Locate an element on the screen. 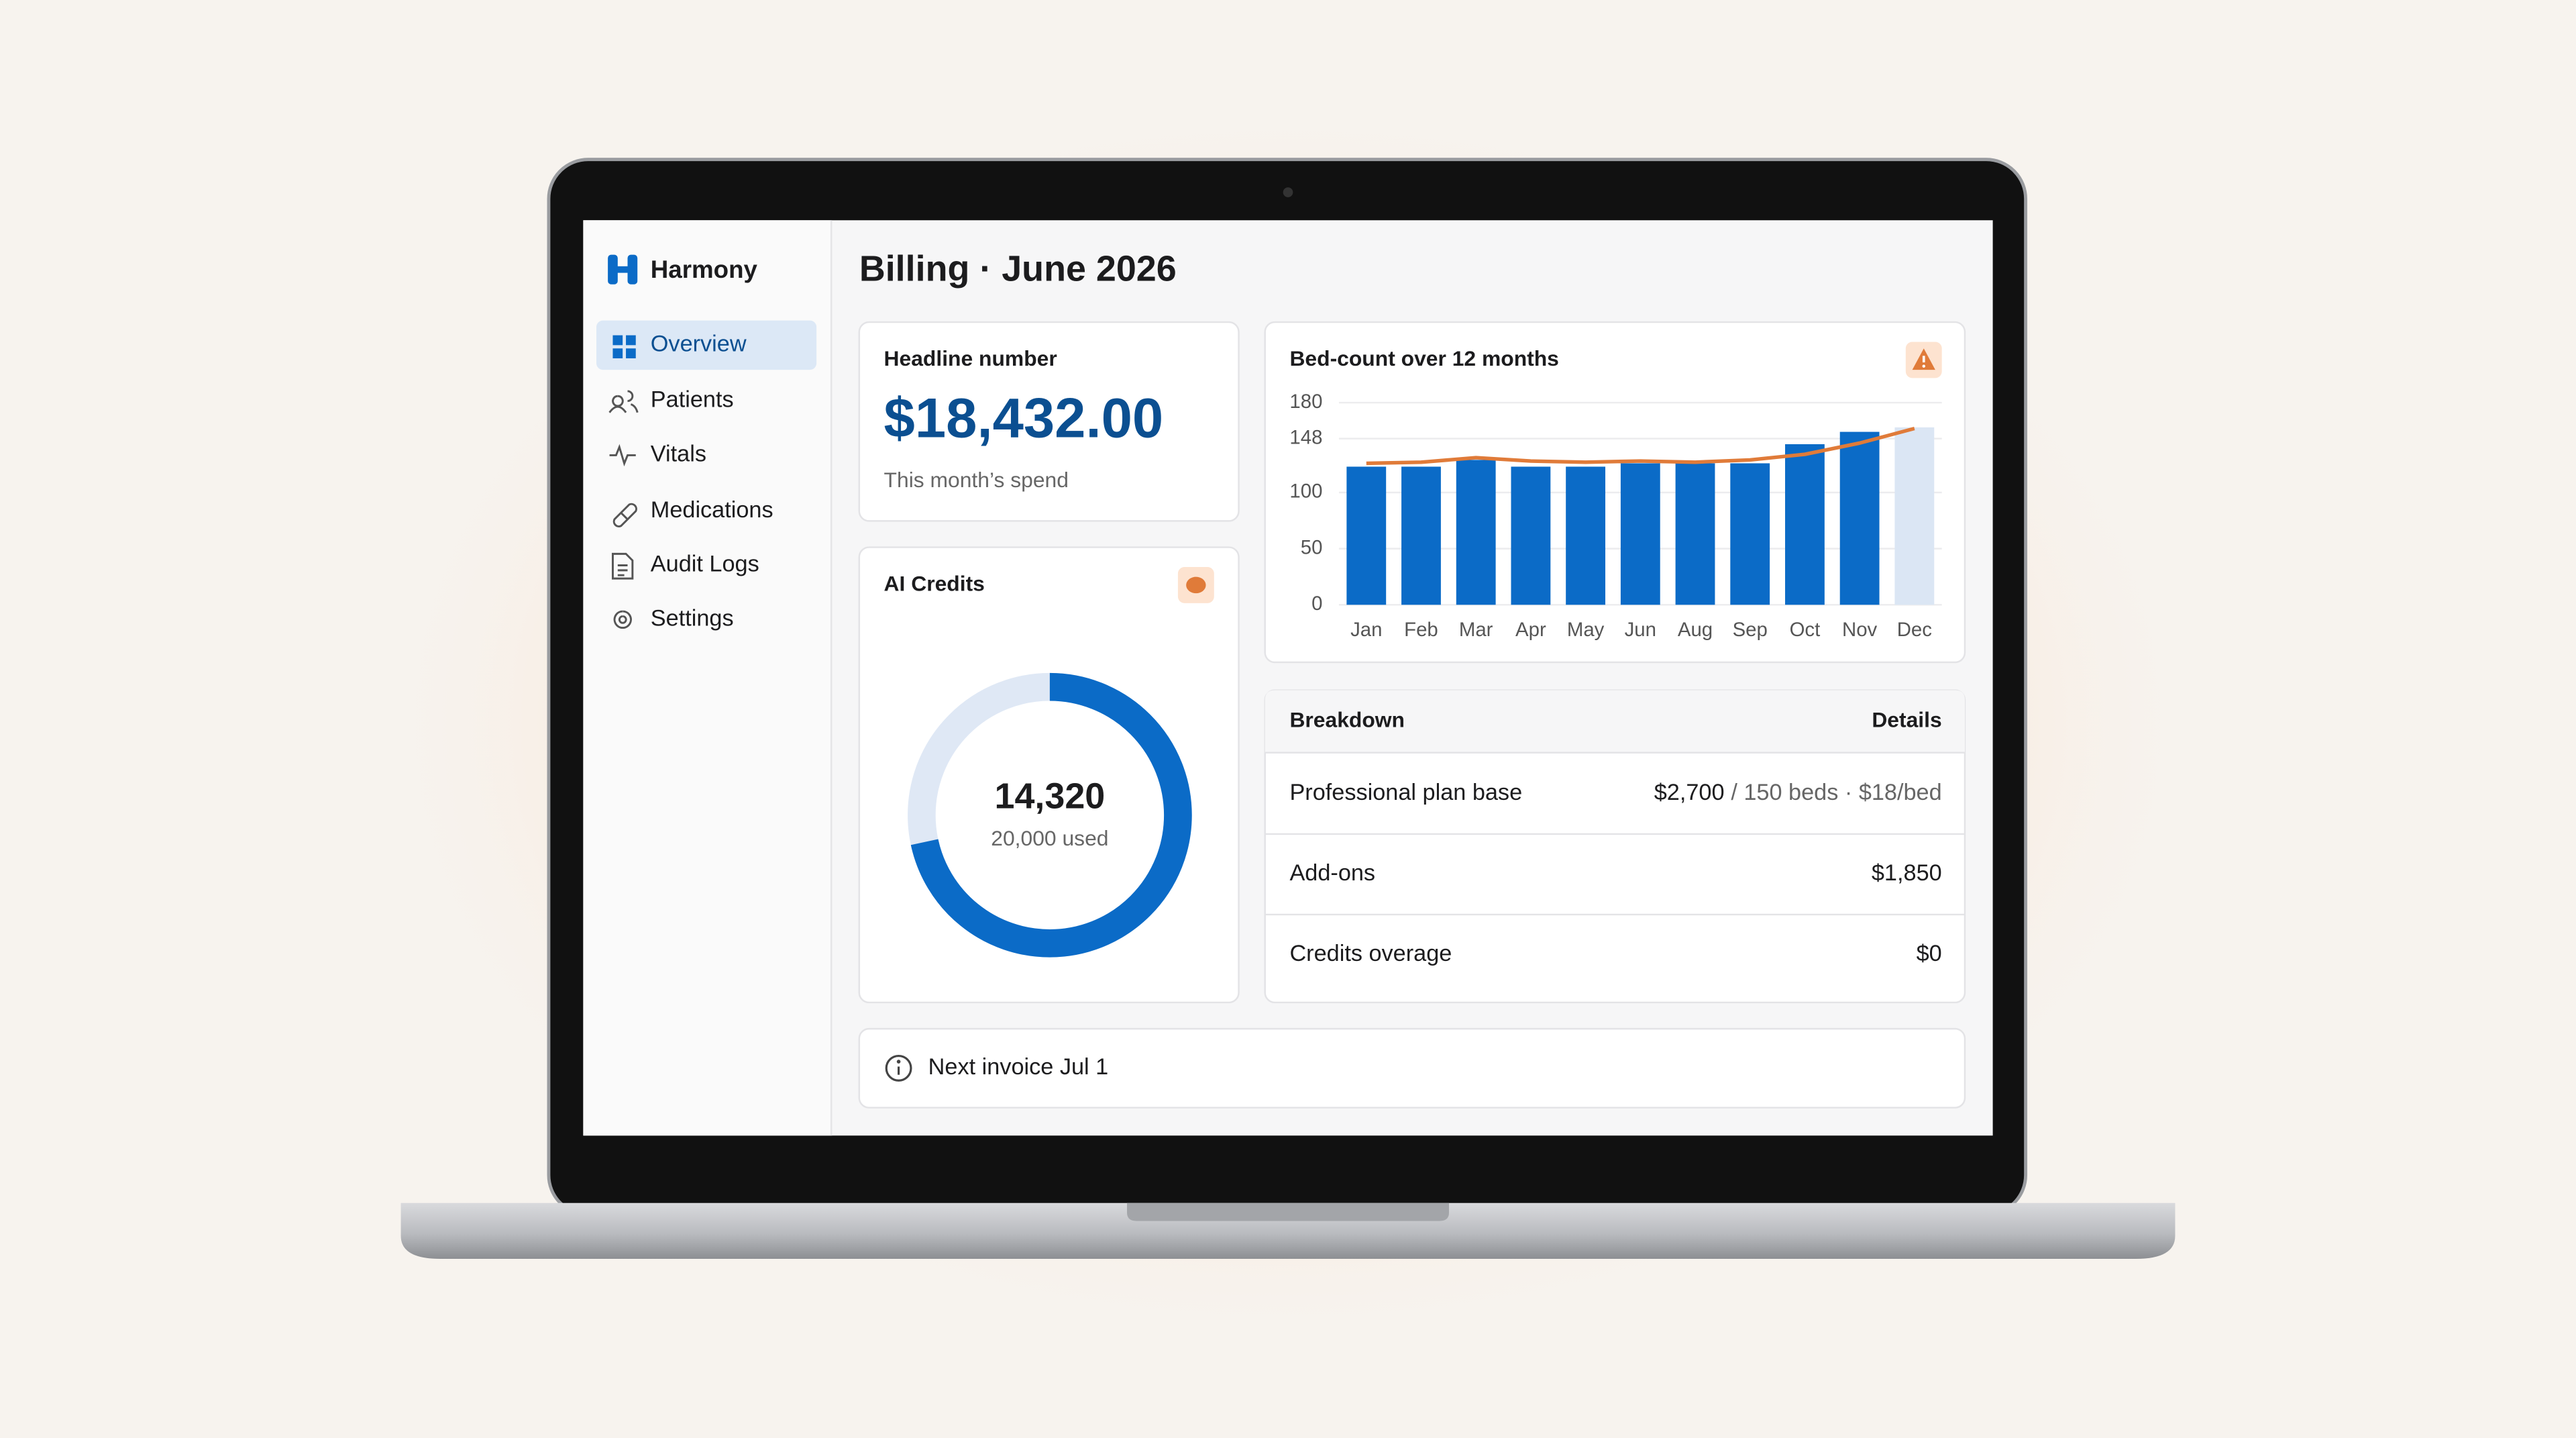 The image size is (2576, 1438). amount-note: / 150 beds · $18/bed is located at coordinates (1836, 793).